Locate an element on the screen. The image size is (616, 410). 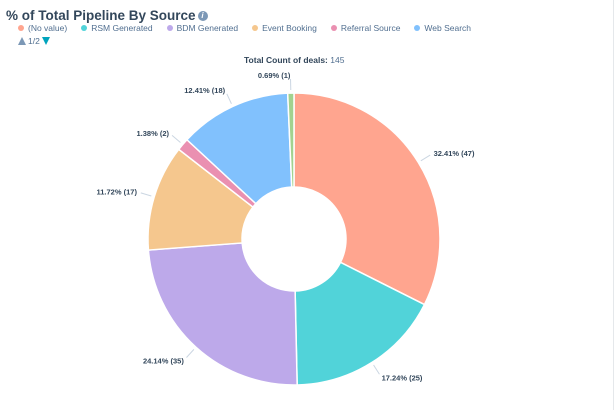
legend-next-page-icon is located at coordinates (45, 41).